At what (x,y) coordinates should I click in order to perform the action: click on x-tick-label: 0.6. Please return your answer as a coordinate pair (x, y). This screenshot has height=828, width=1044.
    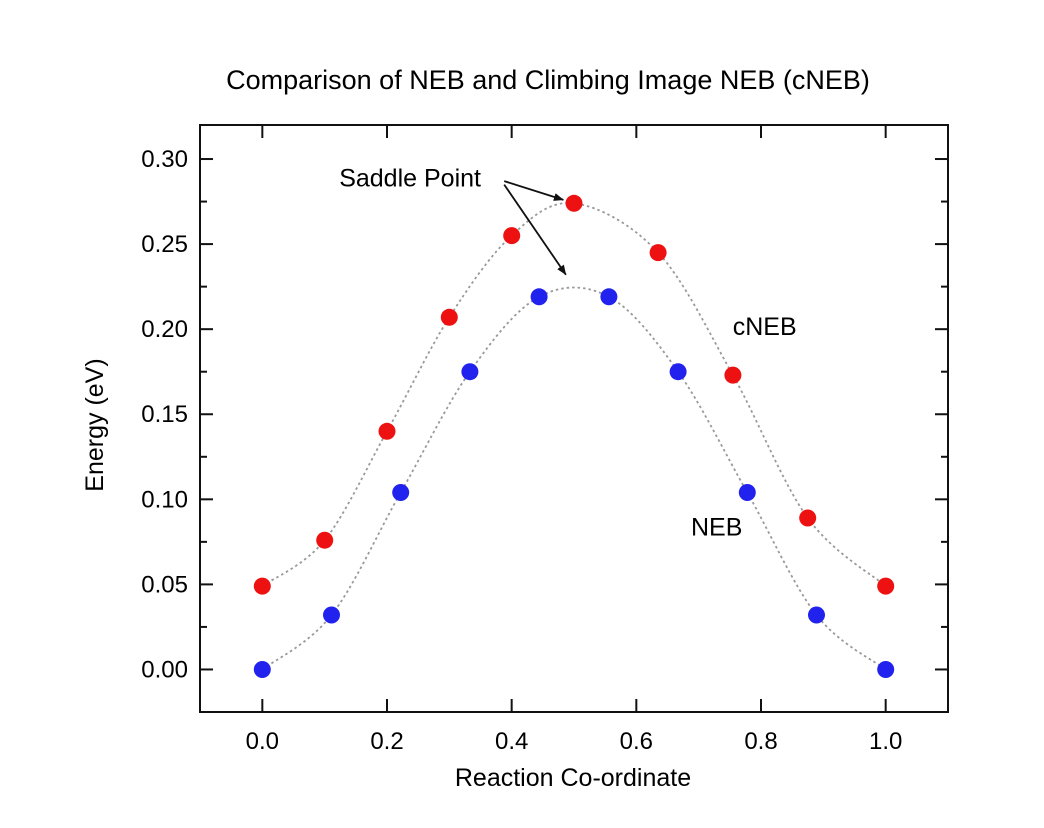
    Looking at the image, I should click on (636, 741).